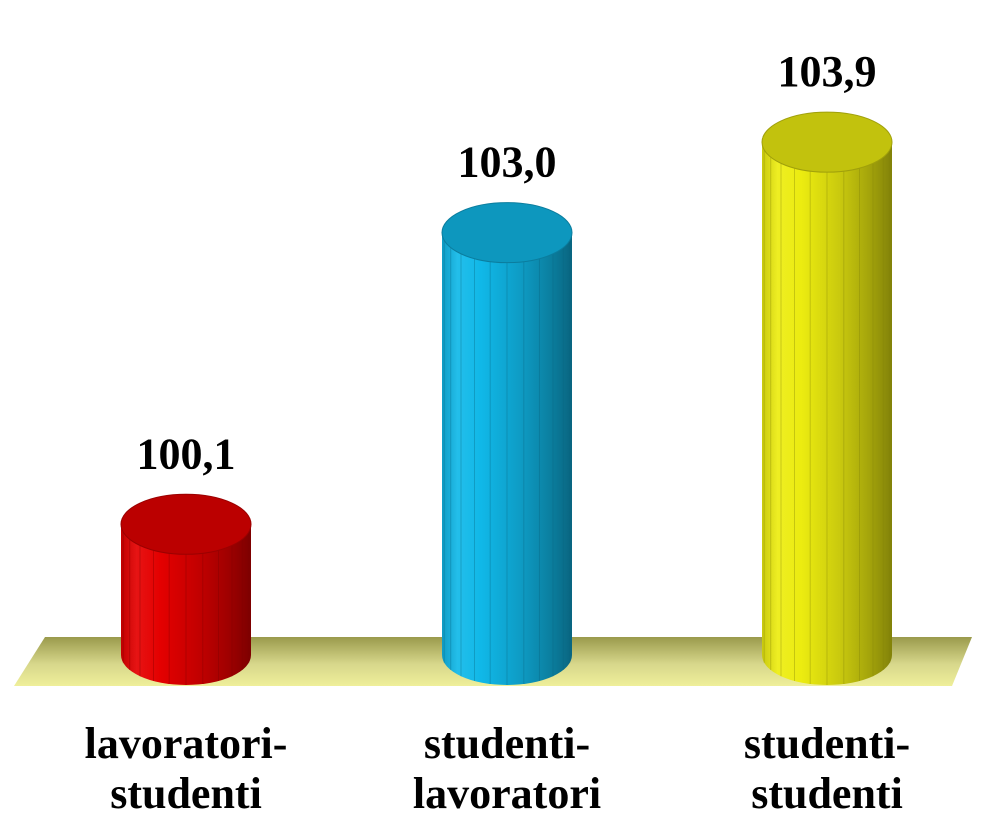 The width and height of the screenshot is (986, 816). Describe the element at coordinates (507, 162) in the screenshot. I see `value-label-2: 103,0` at that location.